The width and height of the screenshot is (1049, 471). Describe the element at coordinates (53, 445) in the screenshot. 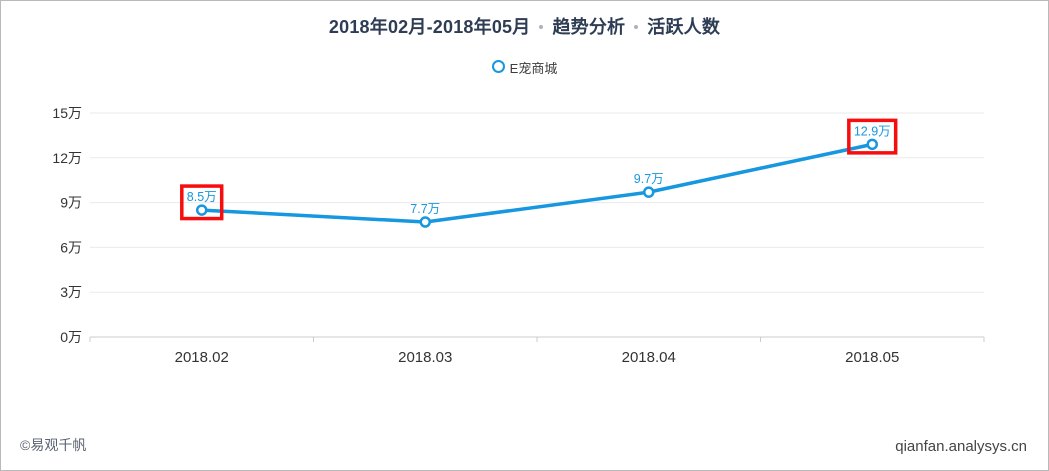

I see `watermark-copyright: ©易观千帆` at that location.